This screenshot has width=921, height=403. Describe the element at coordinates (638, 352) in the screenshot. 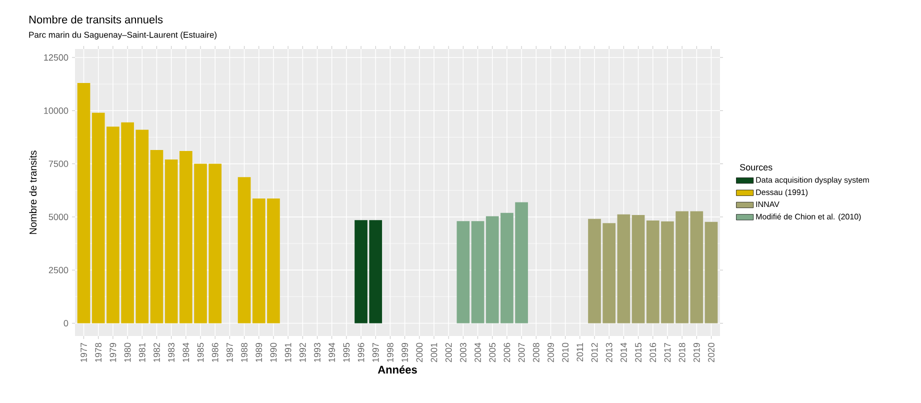

I see `x-tick-label: 2015` at that location.